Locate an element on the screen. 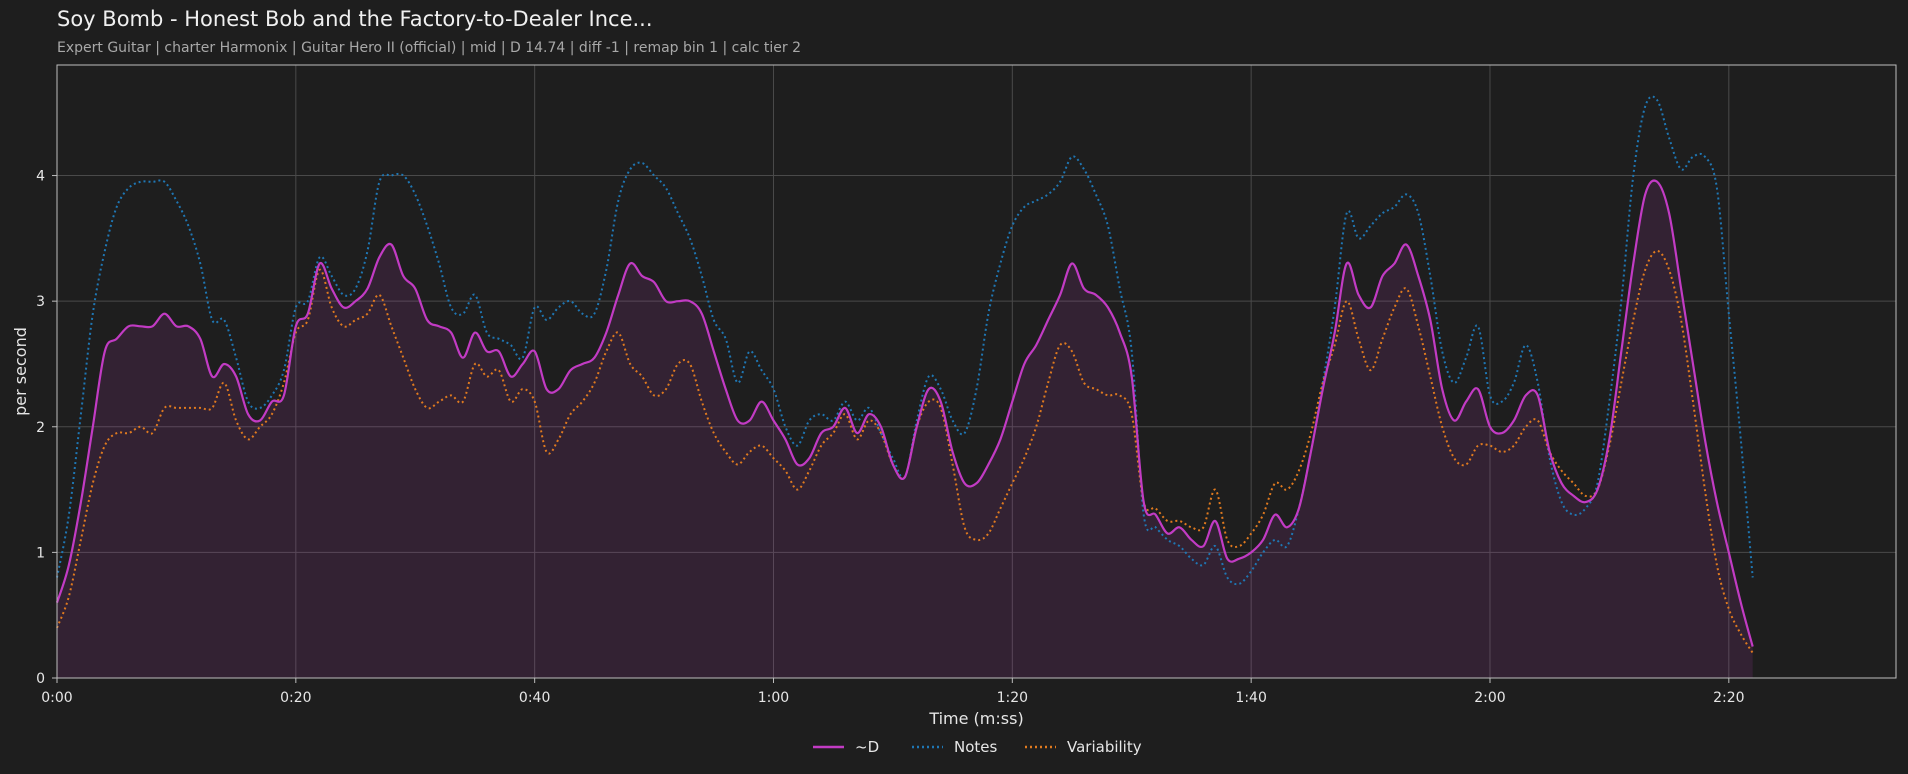  x-tick-label: 1:20 is located at coordinates (1012, 698).